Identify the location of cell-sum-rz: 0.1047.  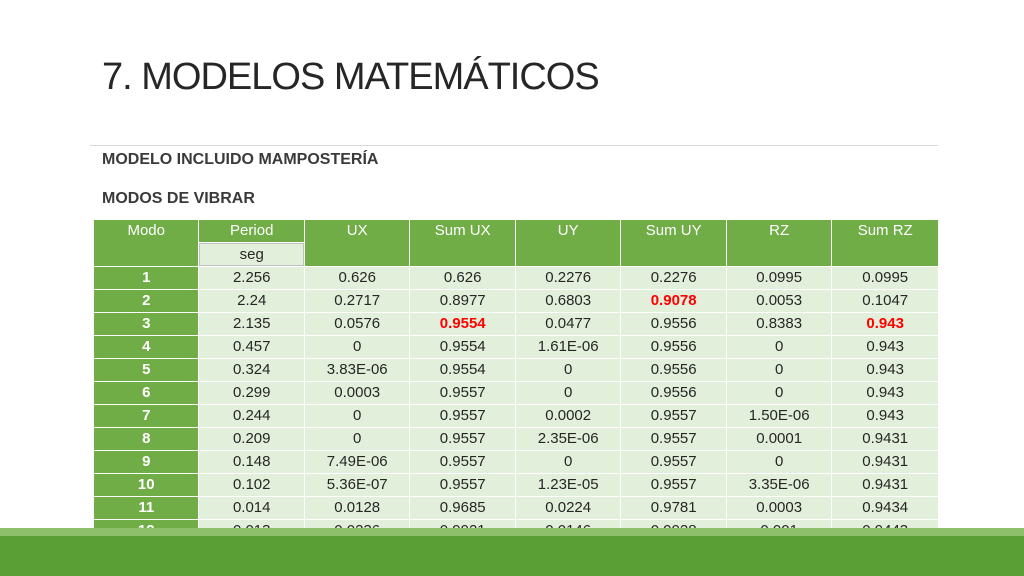
(885, 301).